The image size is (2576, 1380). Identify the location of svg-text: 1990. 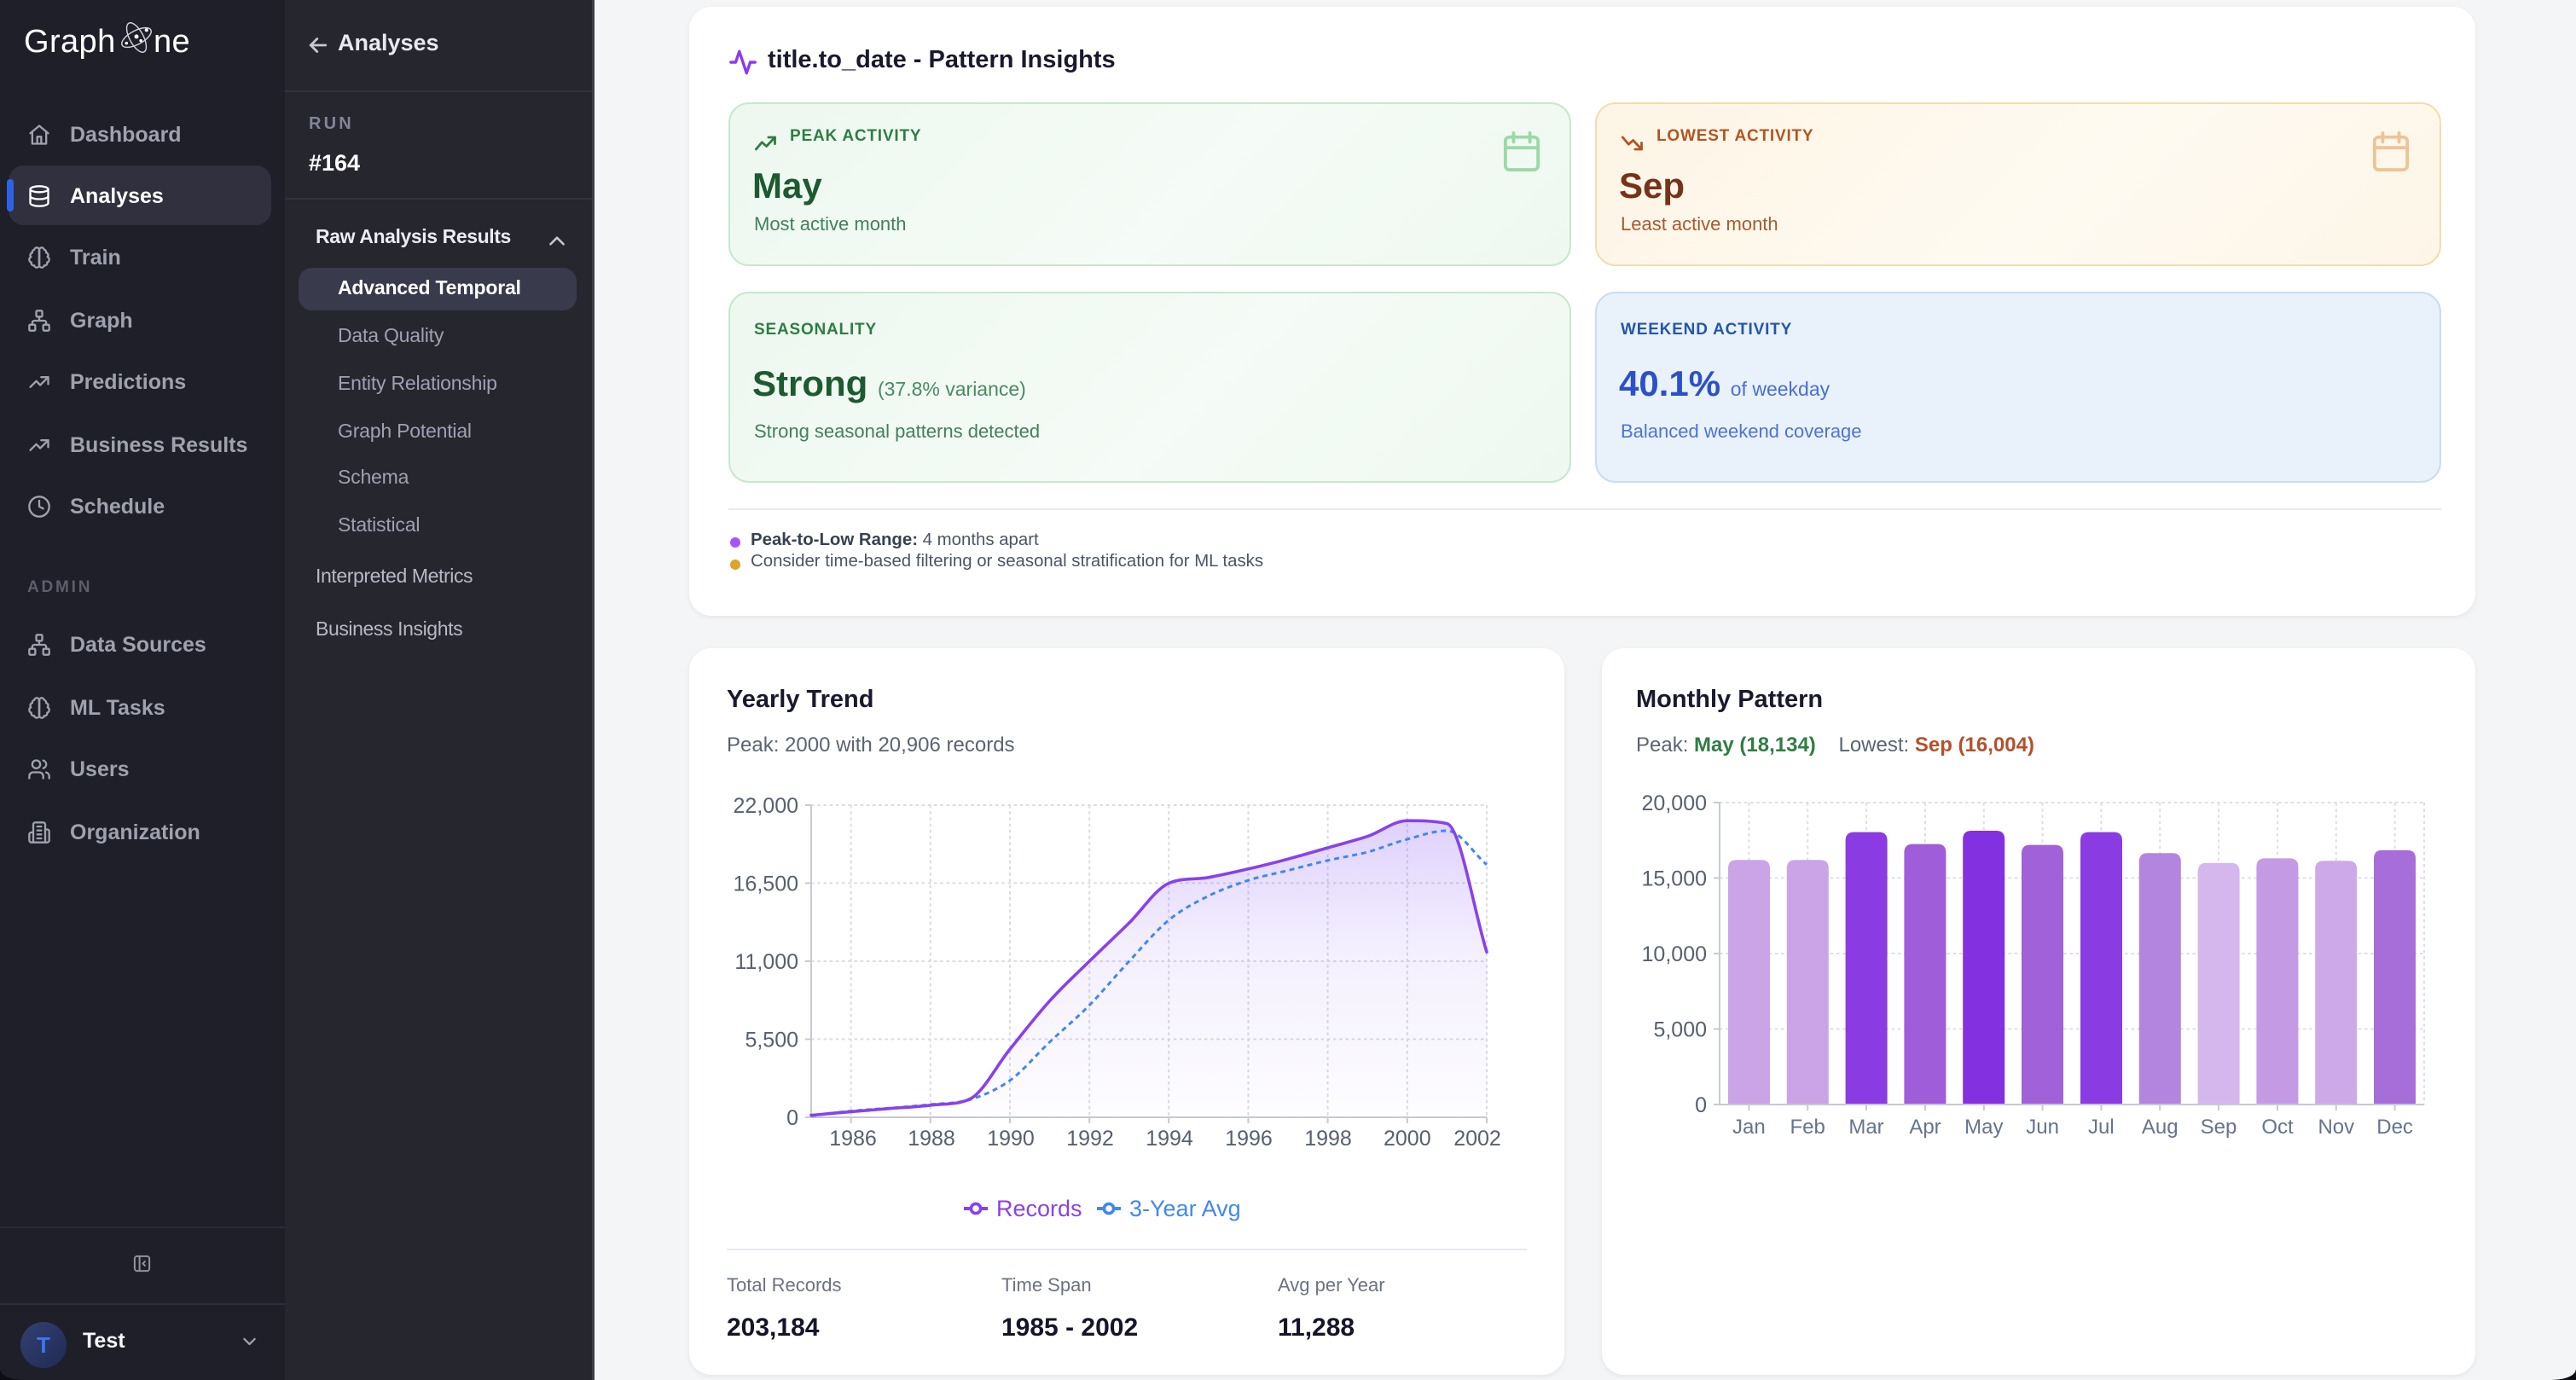
(1011, 1139).